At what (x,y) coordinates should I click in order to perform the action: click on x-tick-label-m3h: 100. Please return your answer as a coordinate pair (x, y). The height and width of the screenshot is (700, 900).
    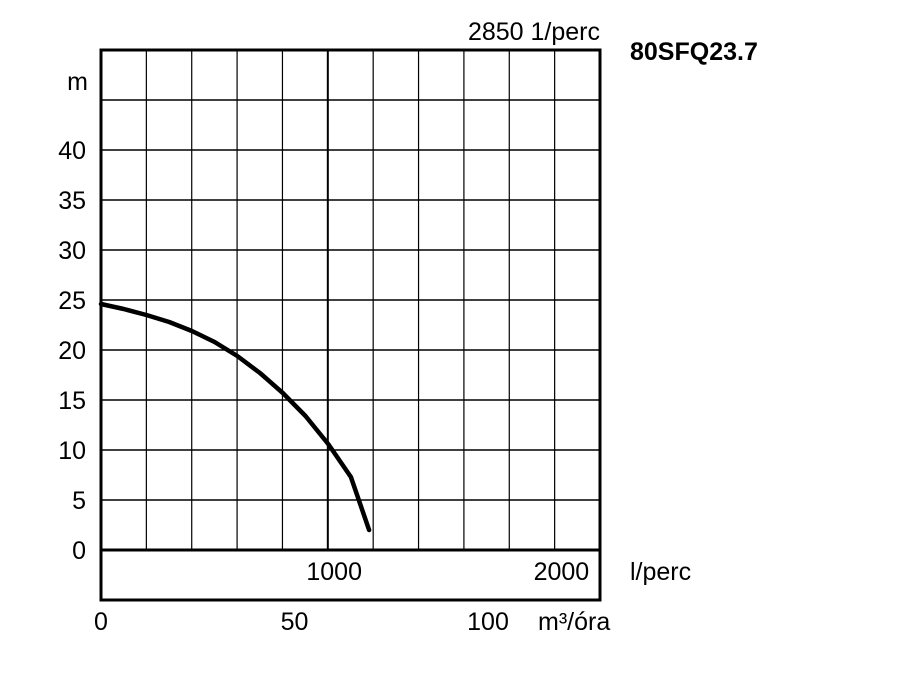
    Looking at the image, I should click on (488, 622).